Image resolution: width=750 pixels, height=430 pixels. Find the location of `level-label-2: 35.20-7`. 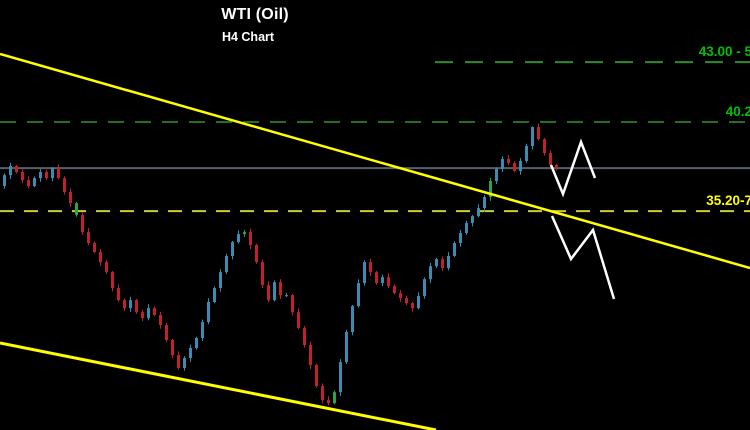

level-label-2: 35.20-7 is located at coordinates (728, 200).